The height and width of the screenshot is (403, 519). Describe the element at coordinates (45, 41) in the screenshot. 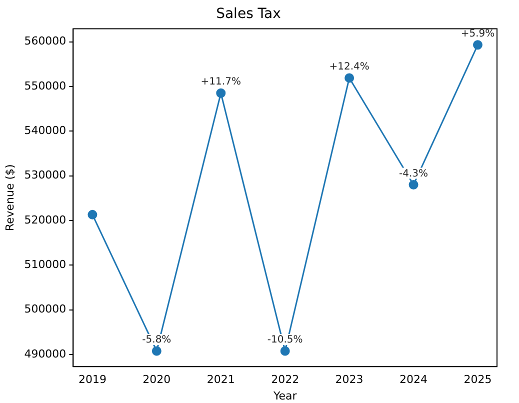

I see `y-tick-label: 560000` at that location.